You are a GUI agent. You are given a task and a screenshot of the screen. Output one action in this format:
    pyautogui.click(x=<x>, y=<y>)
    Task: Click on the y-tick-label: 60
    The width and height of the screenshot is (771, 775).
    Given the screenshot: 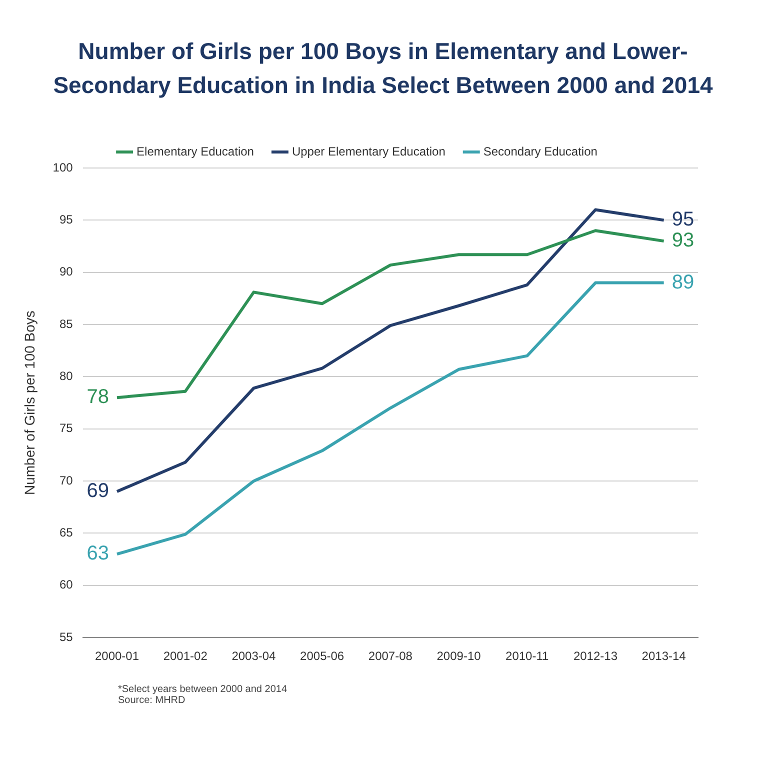 What is the action you would take?
    pyautogui.click(x=66, y=585)
    